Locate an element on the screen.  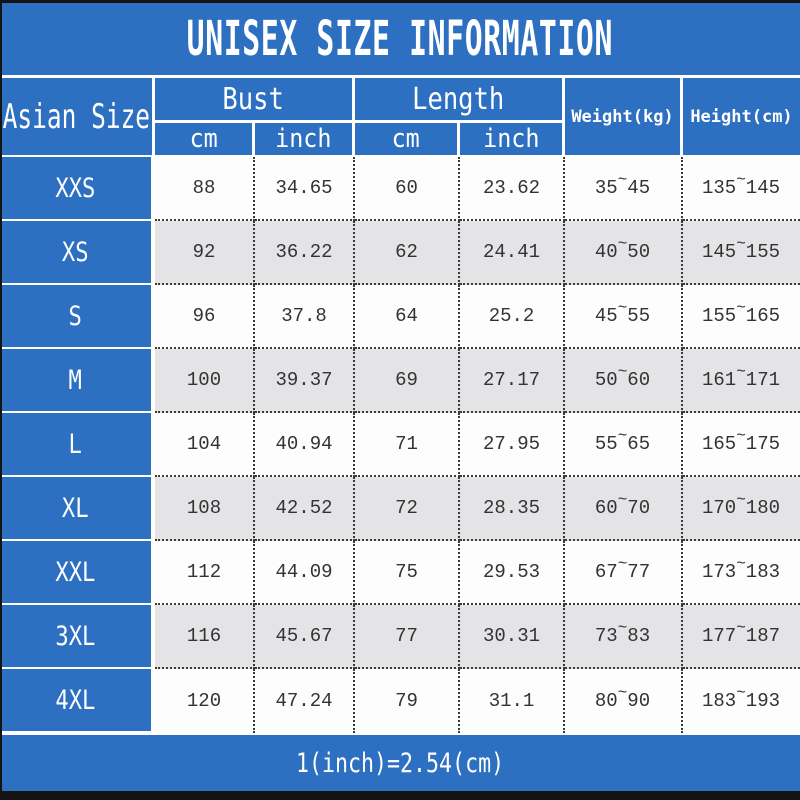
height-header-cell: Height(cm) is located at coordinates (741, 116).